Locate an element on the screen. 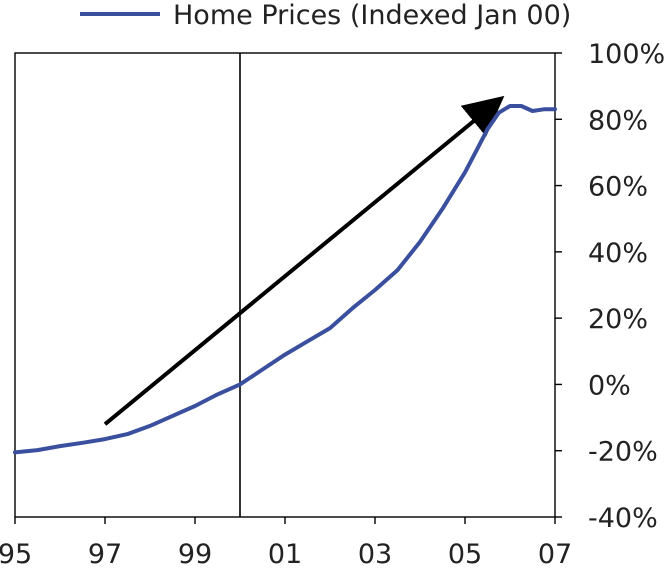  x-tick-label: 07 is located at coordinates (555, 554).